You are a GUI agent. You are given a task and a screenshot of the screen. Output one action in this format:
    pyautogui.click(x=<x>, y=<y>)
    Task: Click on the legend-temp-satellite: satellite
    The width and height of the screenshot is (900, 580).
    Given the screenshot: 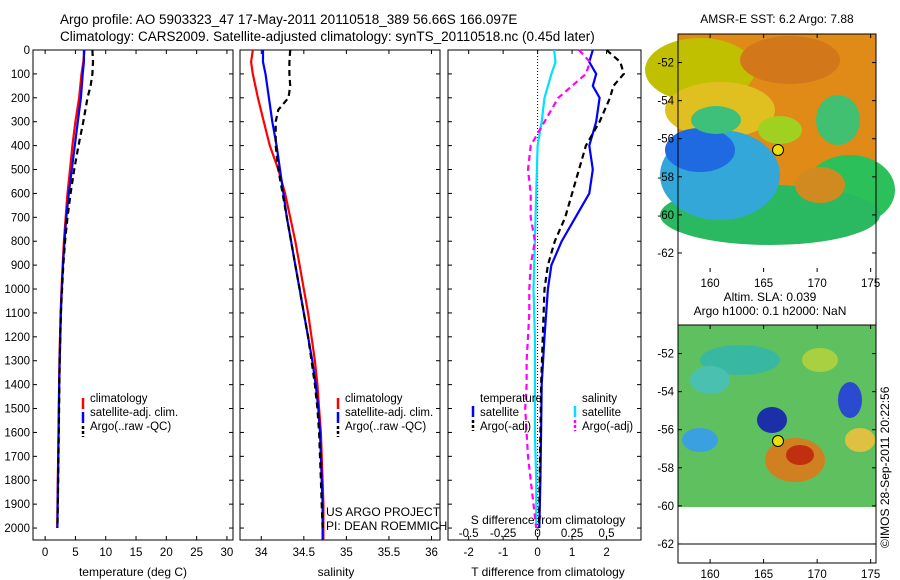 What is the action you would take?
    pyautogui.click(x=499, y=413)
    